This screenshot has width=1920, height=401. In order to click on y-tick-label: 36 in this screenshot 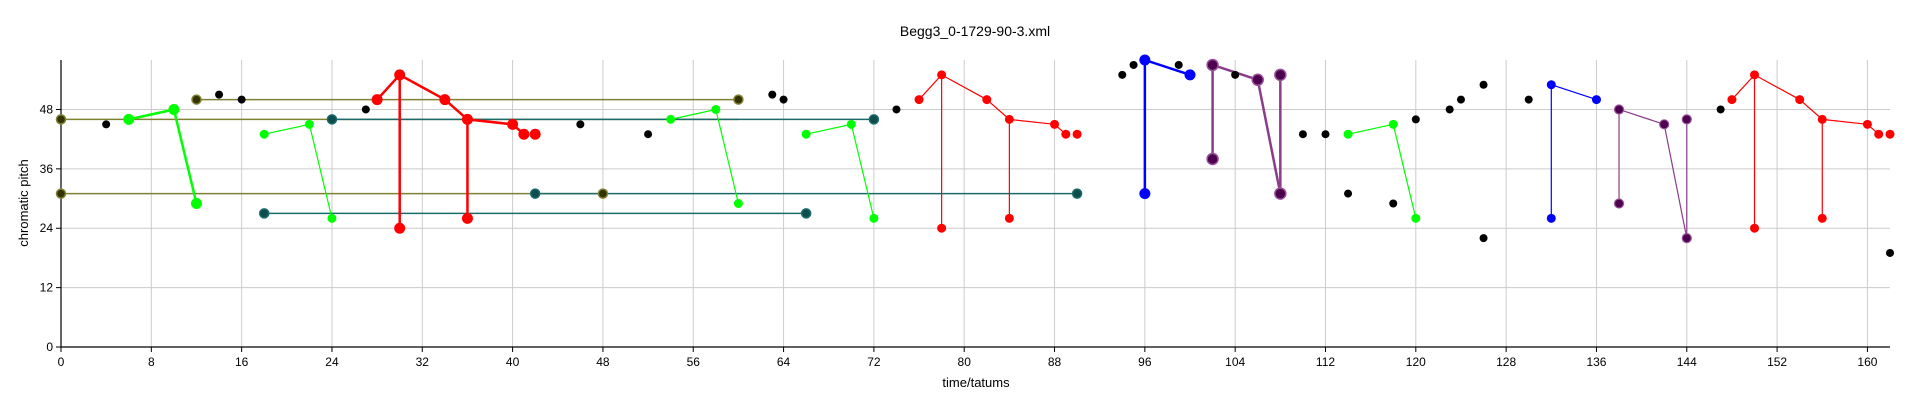, I will do `click(47, 169)`.